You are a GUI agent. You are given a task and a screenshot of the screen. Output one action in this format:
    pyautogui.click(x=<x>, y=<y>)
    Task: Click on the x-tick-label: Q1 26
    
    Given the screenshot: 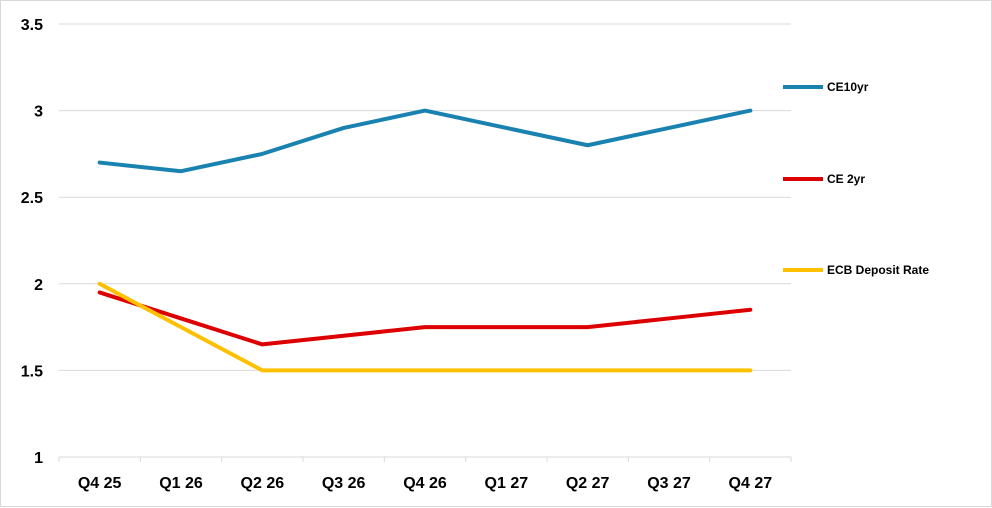 What is the action you would take?
    pyautogui.click(x=181, y=483)
    